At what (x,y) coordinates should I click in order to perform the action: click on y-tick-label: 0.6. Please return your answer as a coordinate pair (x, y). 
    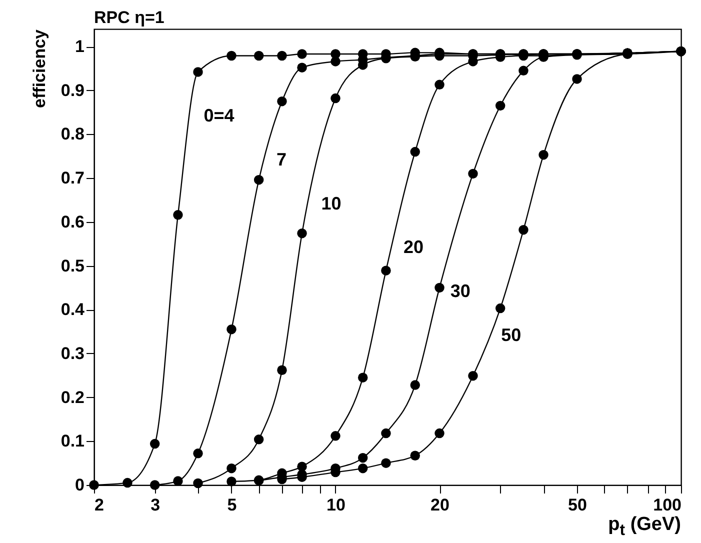
    Looking at the image, I should click on (72, 222).